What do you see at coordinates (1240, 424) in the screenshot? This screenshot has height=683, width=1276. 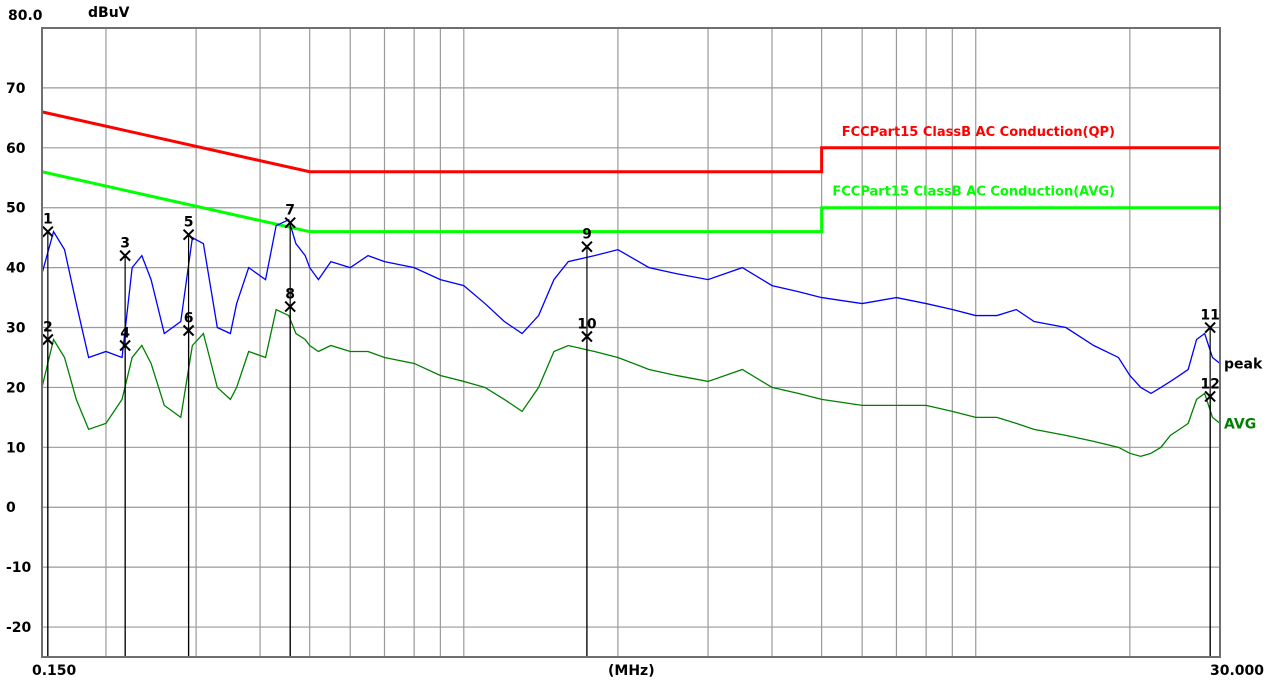 I see `series-label: AVG` at bounding box center [1240, 424].